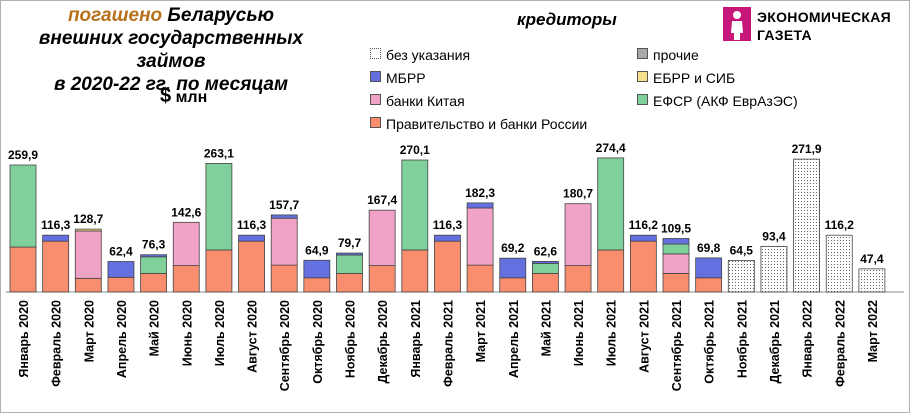 The image size is (910, 413). What do you see at coordinates (676, 228) in the screenshot?
I see `data-label: 109,5` at bounding box center [676, 228].